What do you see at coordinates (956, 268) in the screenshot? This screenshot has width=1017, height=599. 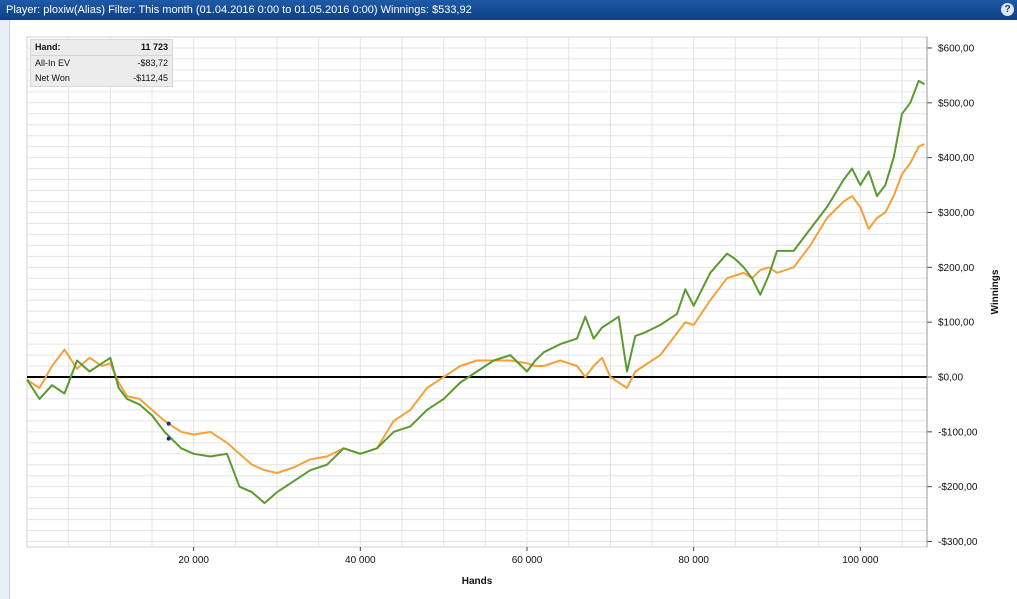 I see `y-tick-label: $200,00` at bounding box center [956, 268].